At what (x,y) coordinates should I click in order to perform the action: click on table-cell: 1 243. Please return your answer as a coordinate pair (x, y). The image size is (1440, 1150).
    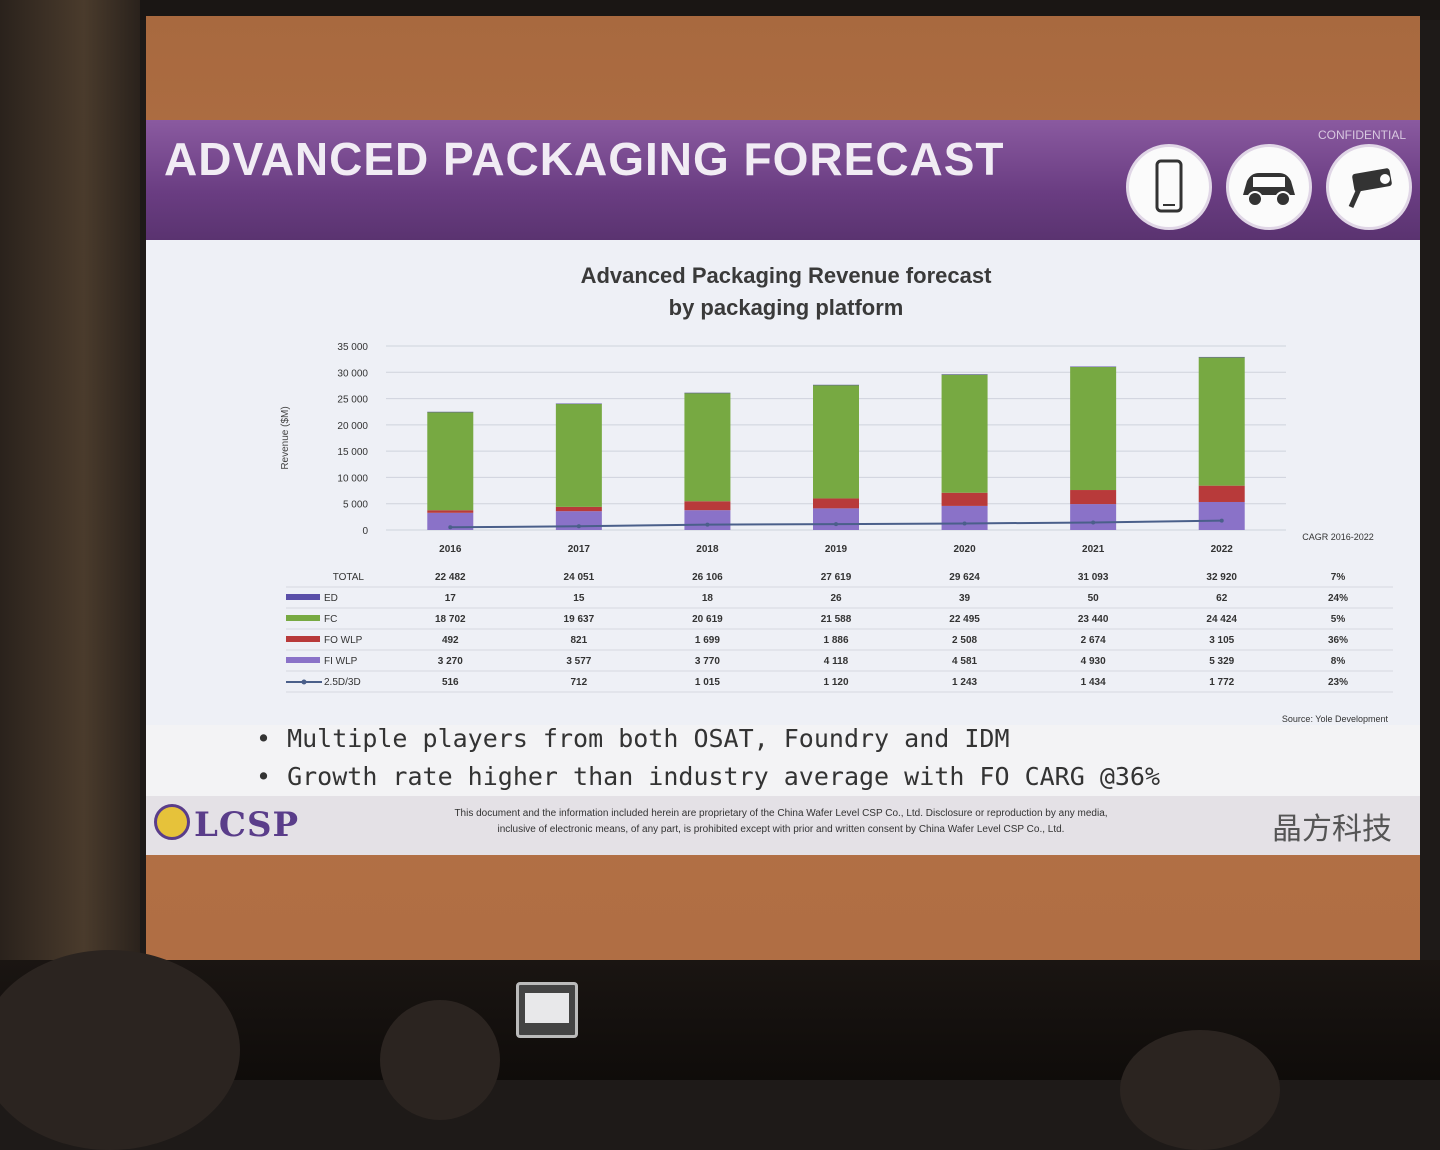
    Looking at the image, I should click on (964, 682).